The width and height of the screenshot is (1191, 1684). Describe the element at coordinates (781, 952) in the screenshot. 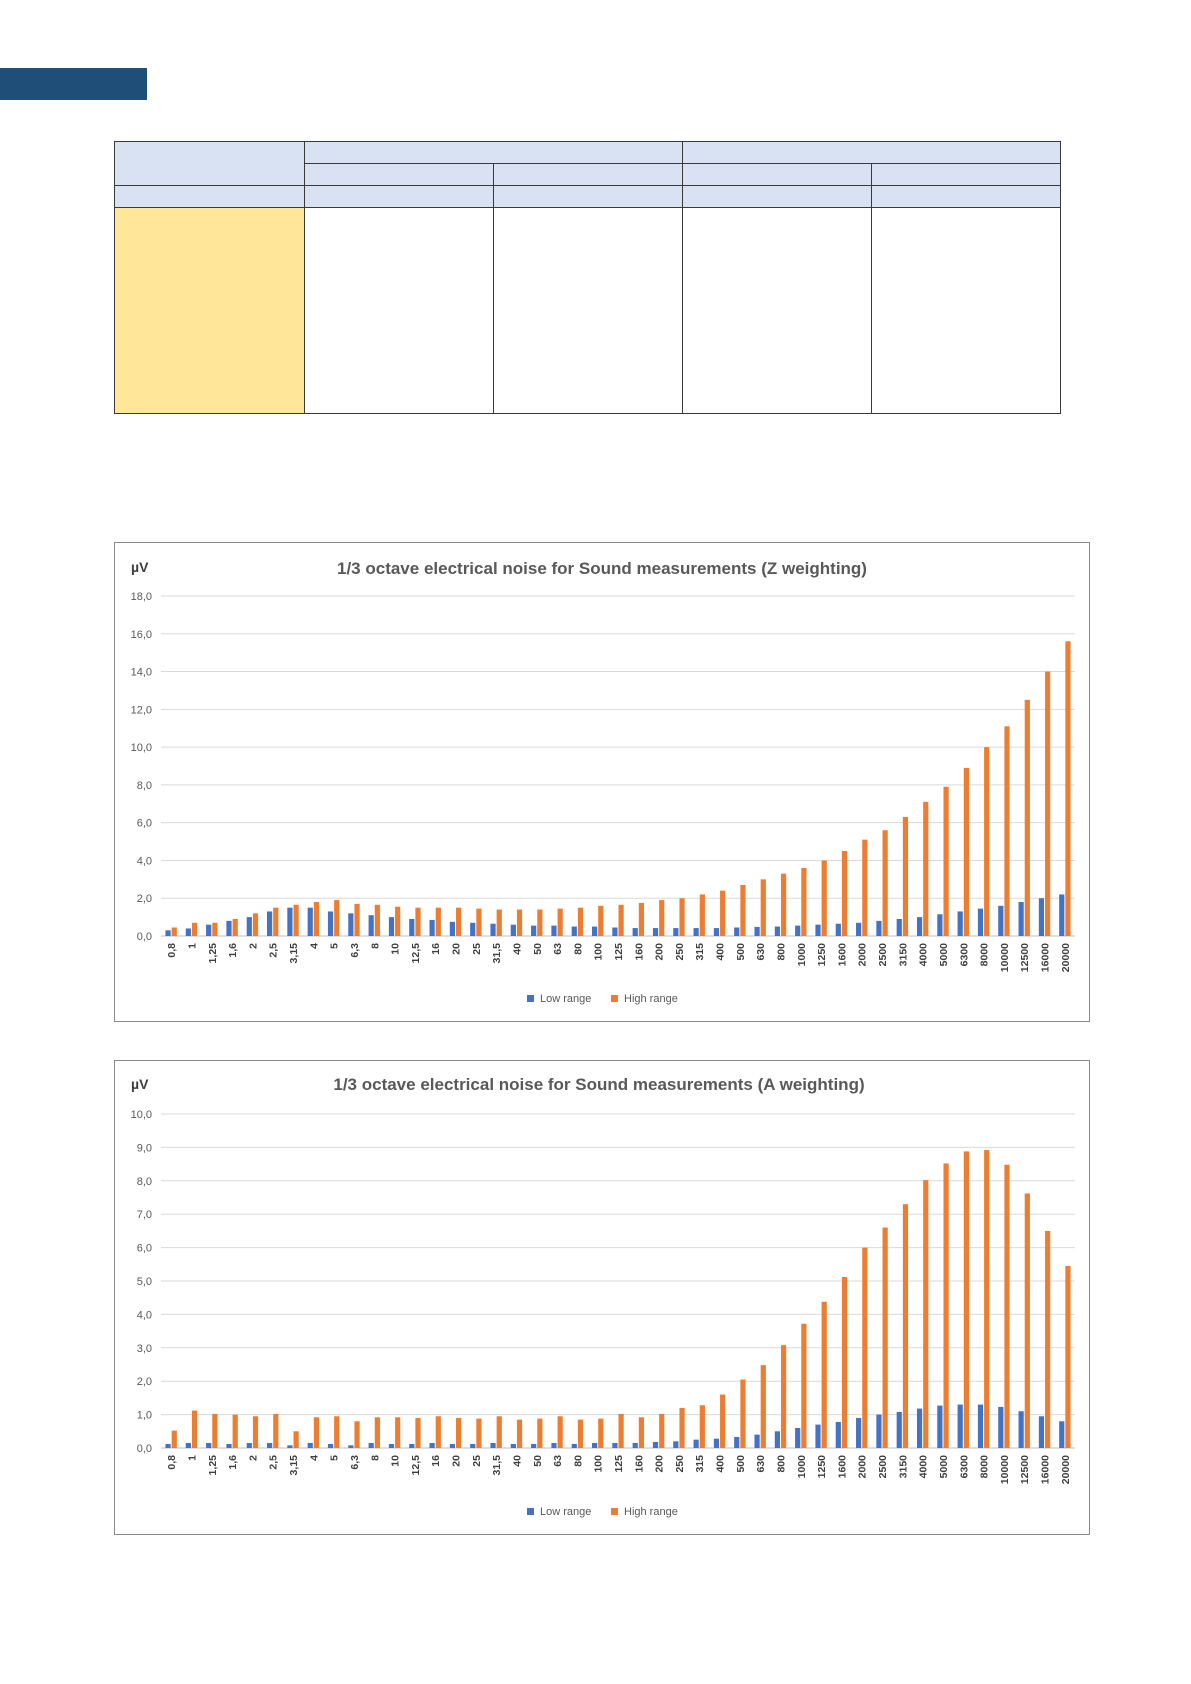

I see `x-tick-label: 800` at that location.